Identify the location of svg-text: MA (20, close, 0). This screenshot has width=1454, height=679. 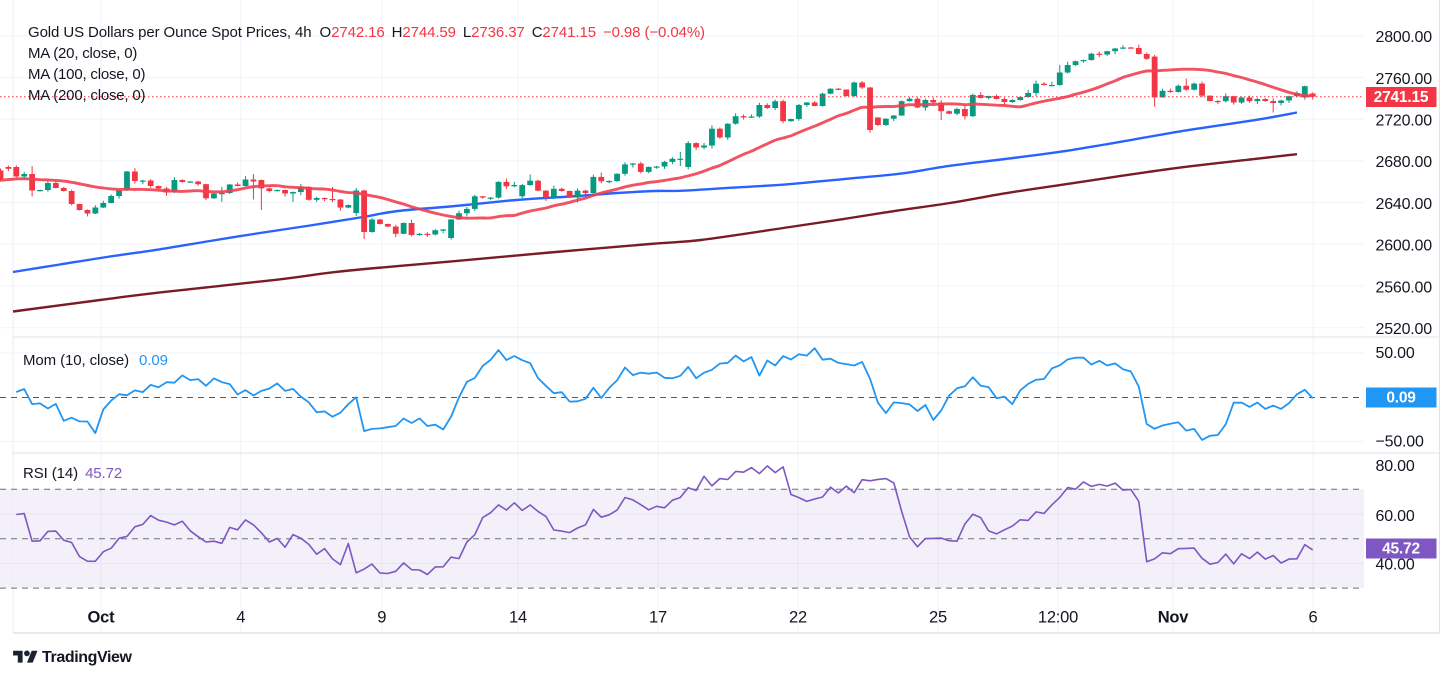
(82, 53).